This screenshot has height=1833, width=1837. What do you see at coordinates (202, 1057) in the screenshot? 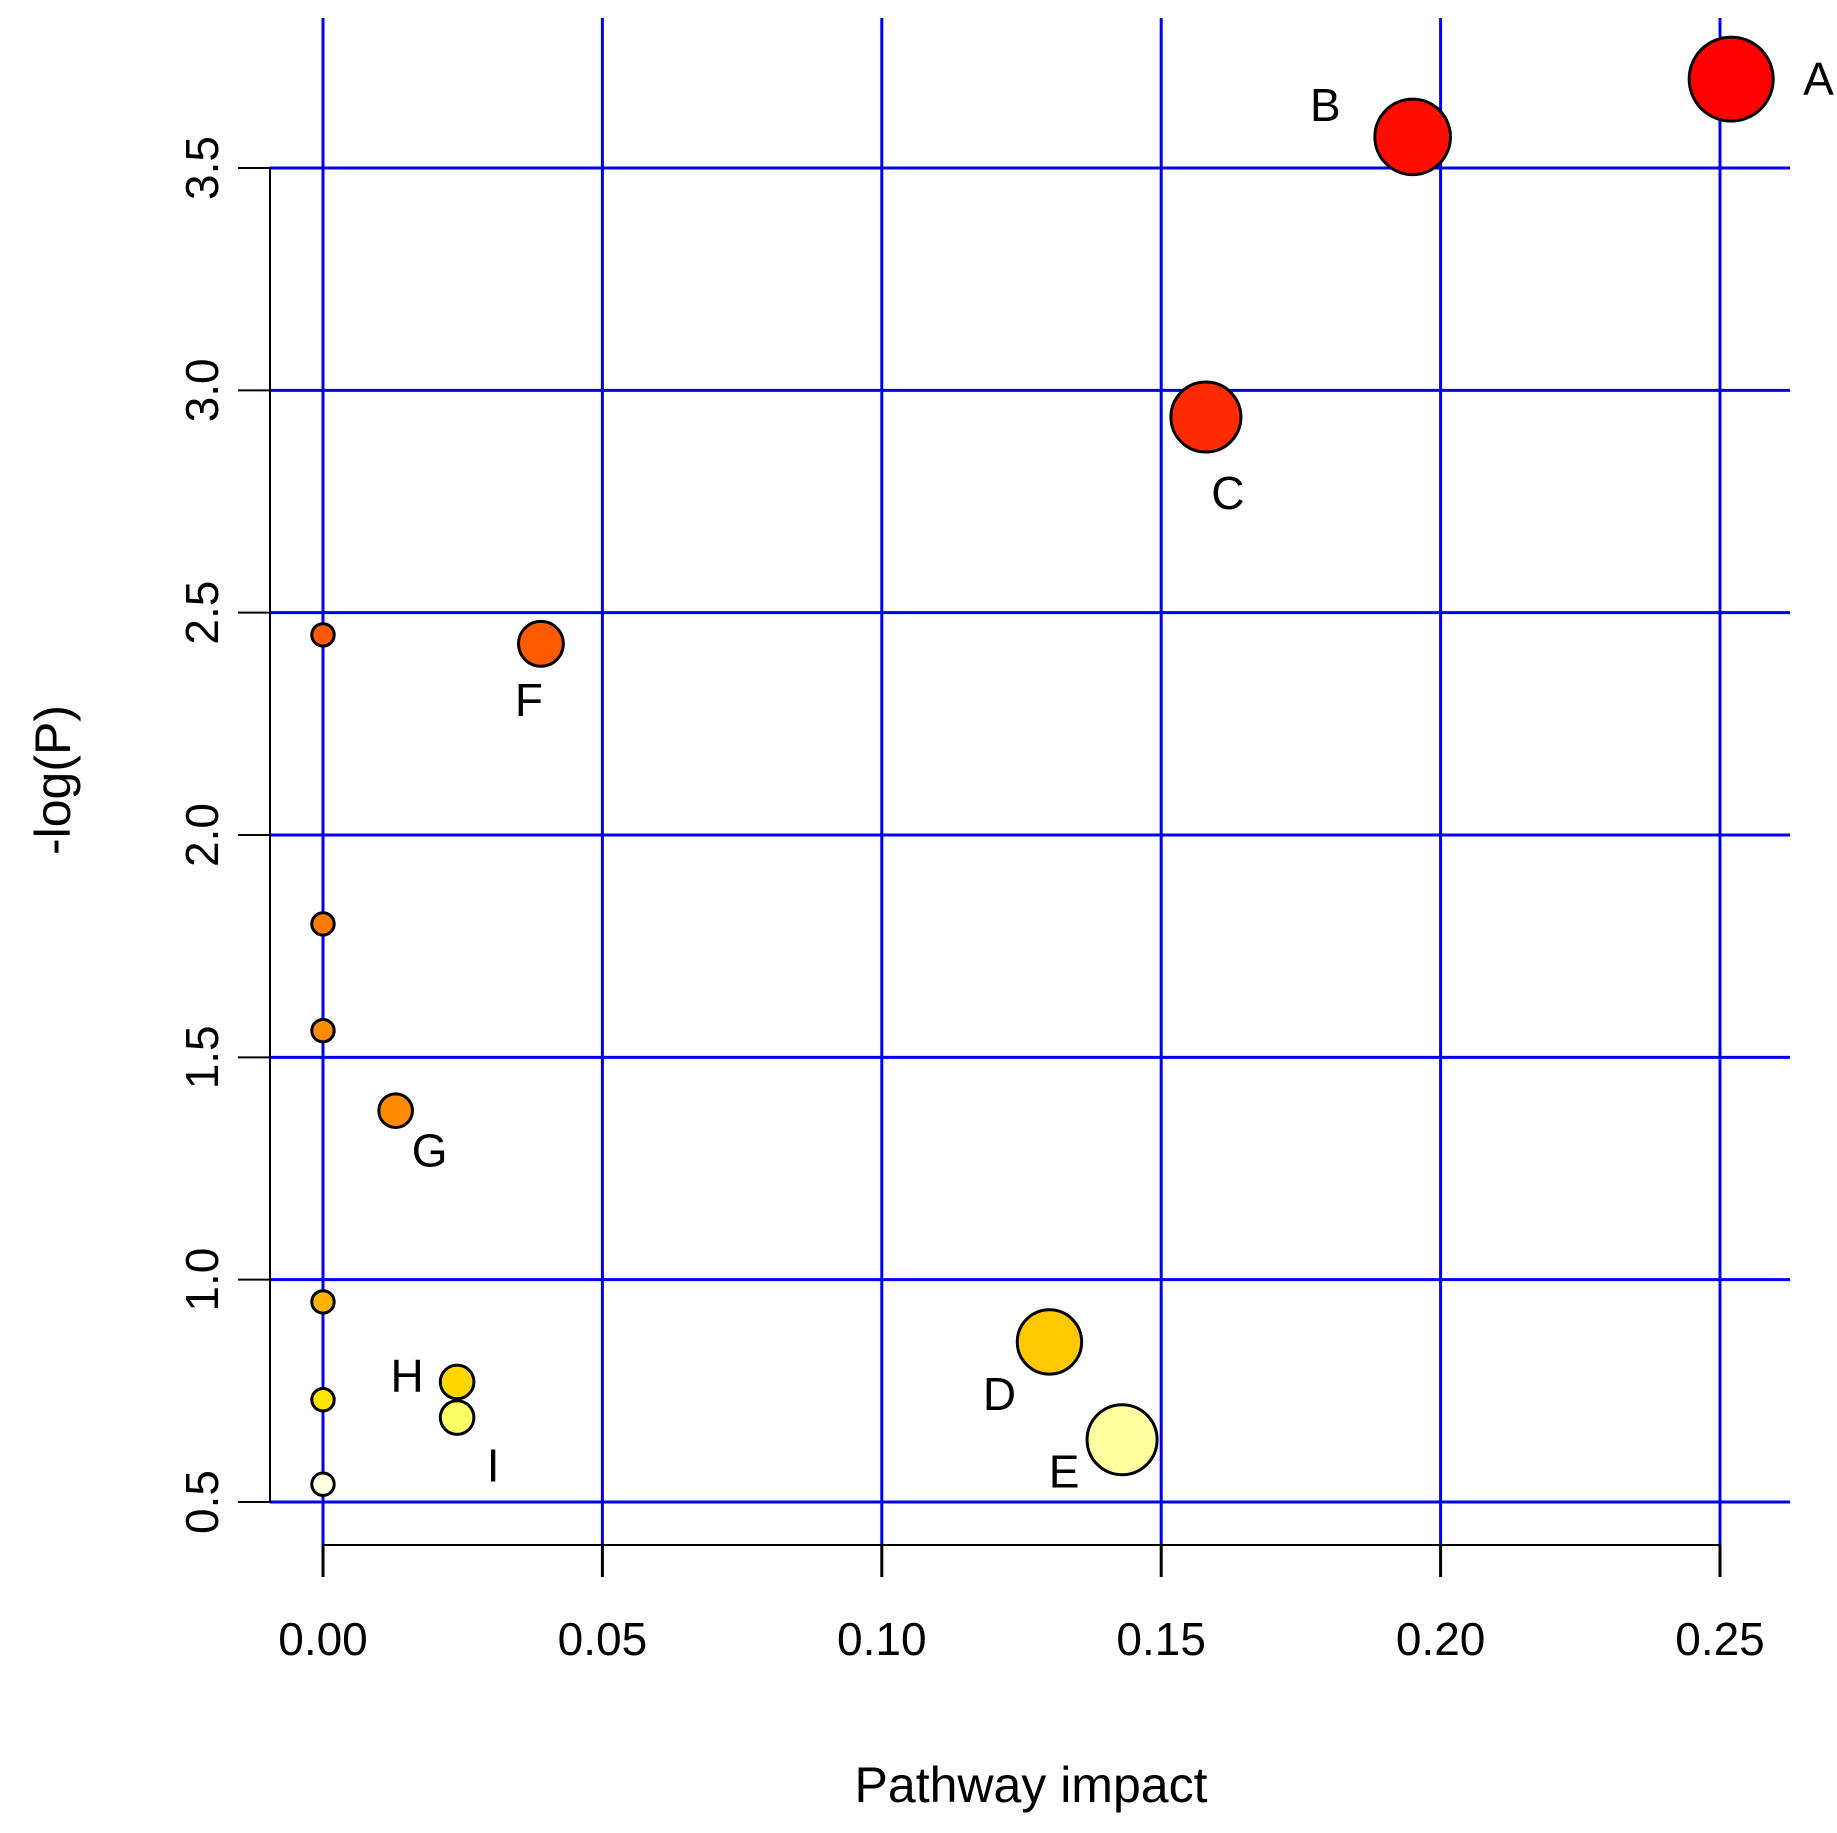
I see `y-tick-label: 1.5` at bounding box center [202, 1057].